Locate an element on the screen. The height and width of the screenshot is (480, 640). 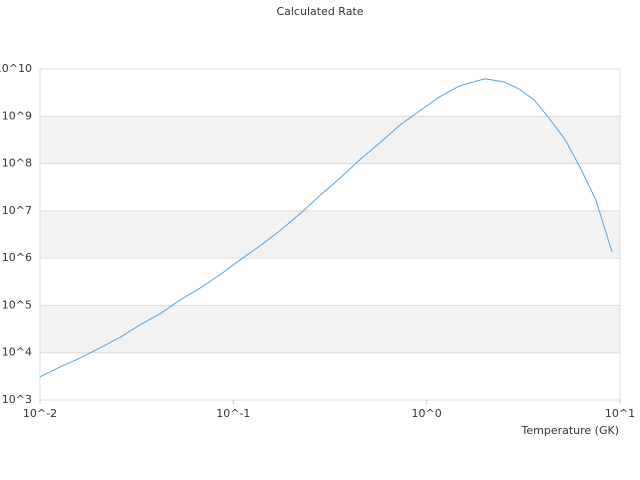
x-tick-label: 10^1 is located at coordinates (620, 413).